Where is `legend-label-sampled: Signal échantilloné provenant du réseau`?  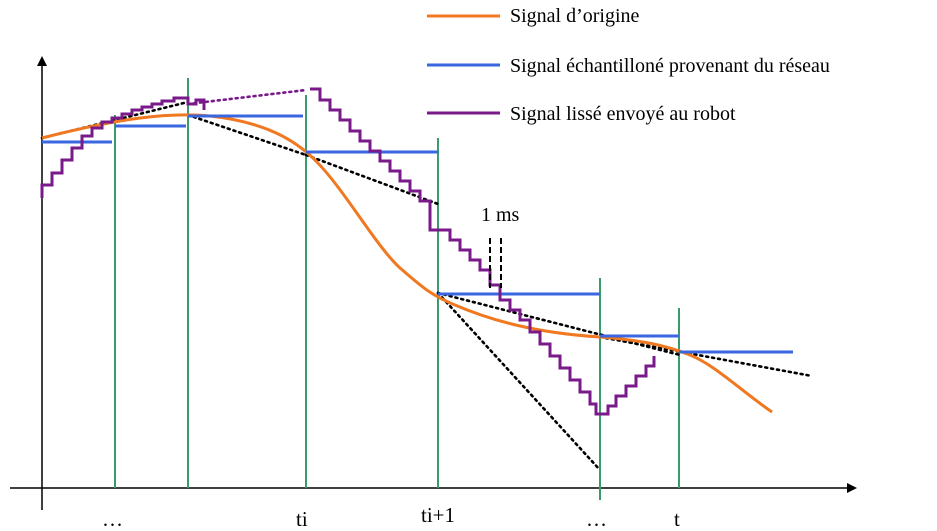
legend-label-sampled: Signal échantilloné provenant du réseau is located at coordinates (670, 66).